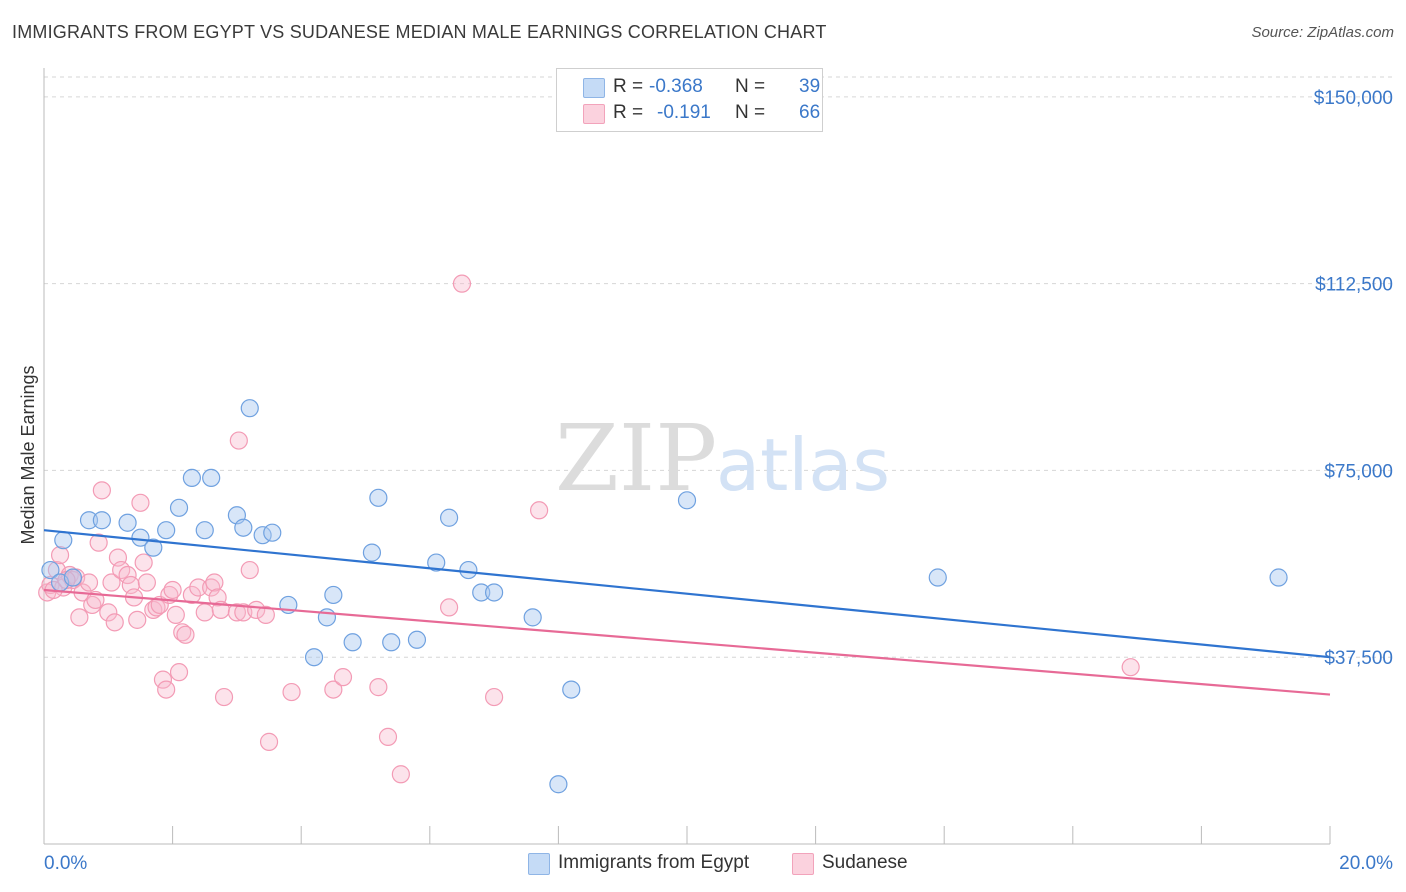  What do you see at coordinates (1354, 285) in the screenshot?
I see `y-tick-label: $112,500` at bounding box center [1354, 285].